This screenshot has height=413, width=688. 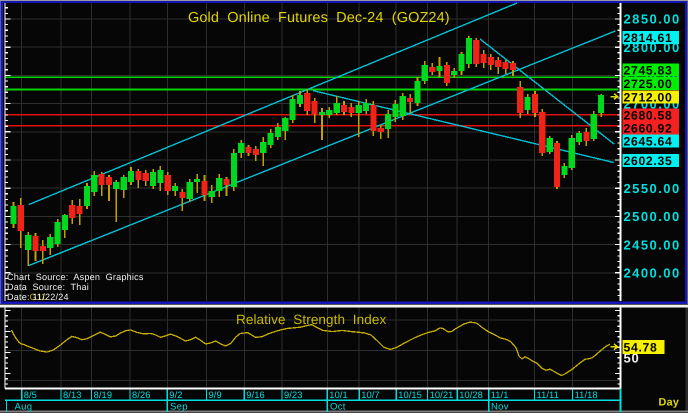 What do you see at coordinates (652, 19) in the screenshot?
I see `svg-text: 2850.00` at bounding box center [652, 19].